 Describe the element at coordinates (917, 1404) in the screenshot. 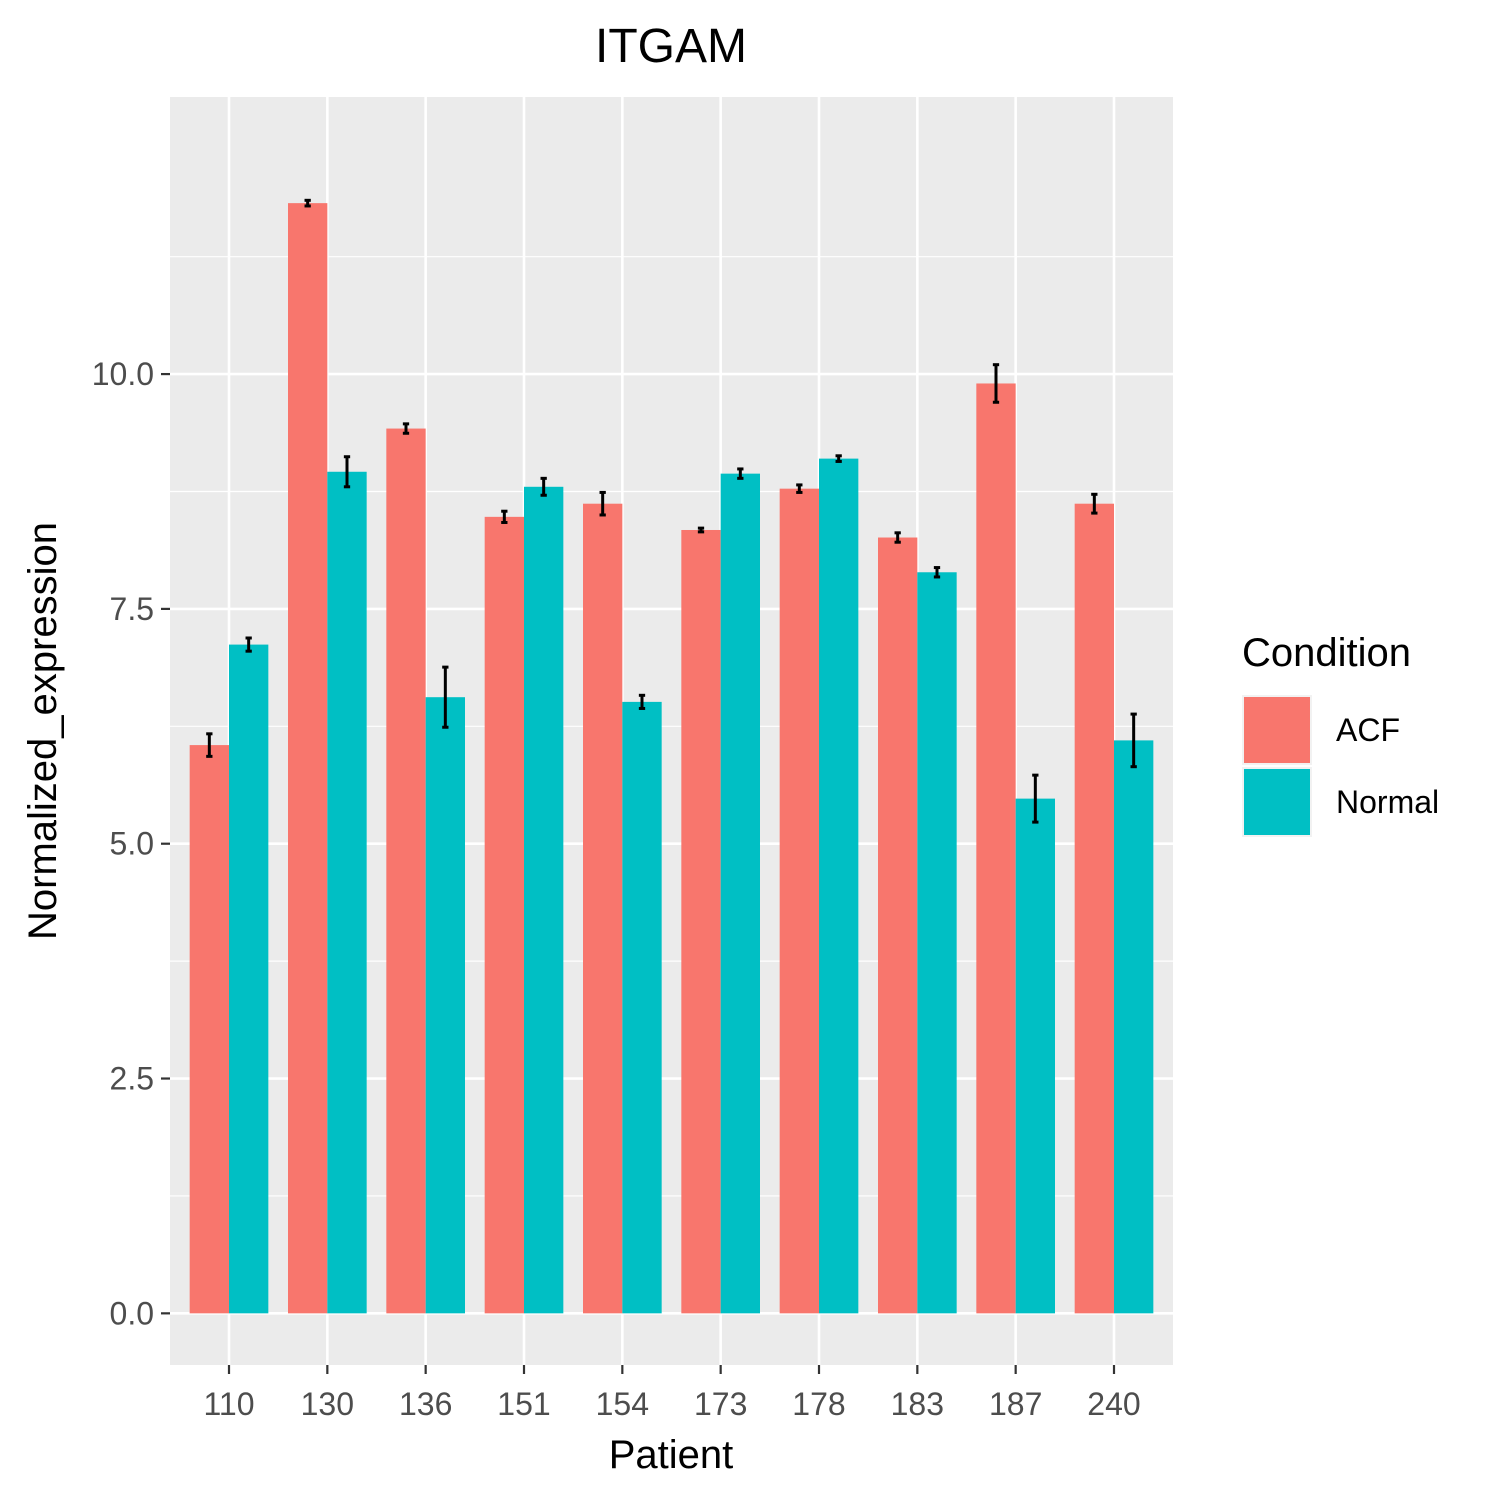

I see `x-tick-label: 183` at that location.